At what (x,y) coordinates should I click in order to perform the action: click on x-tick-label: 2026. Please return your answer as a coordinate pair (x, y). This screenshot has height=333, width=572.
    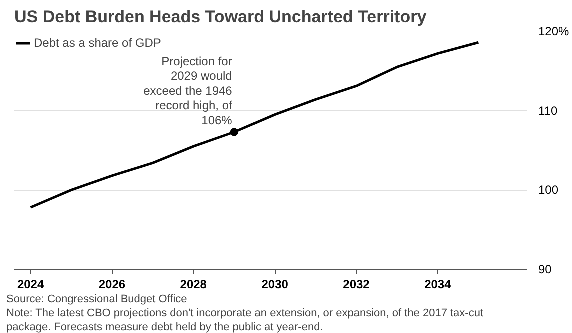
    Looking at the image, I should click on (112, 285).